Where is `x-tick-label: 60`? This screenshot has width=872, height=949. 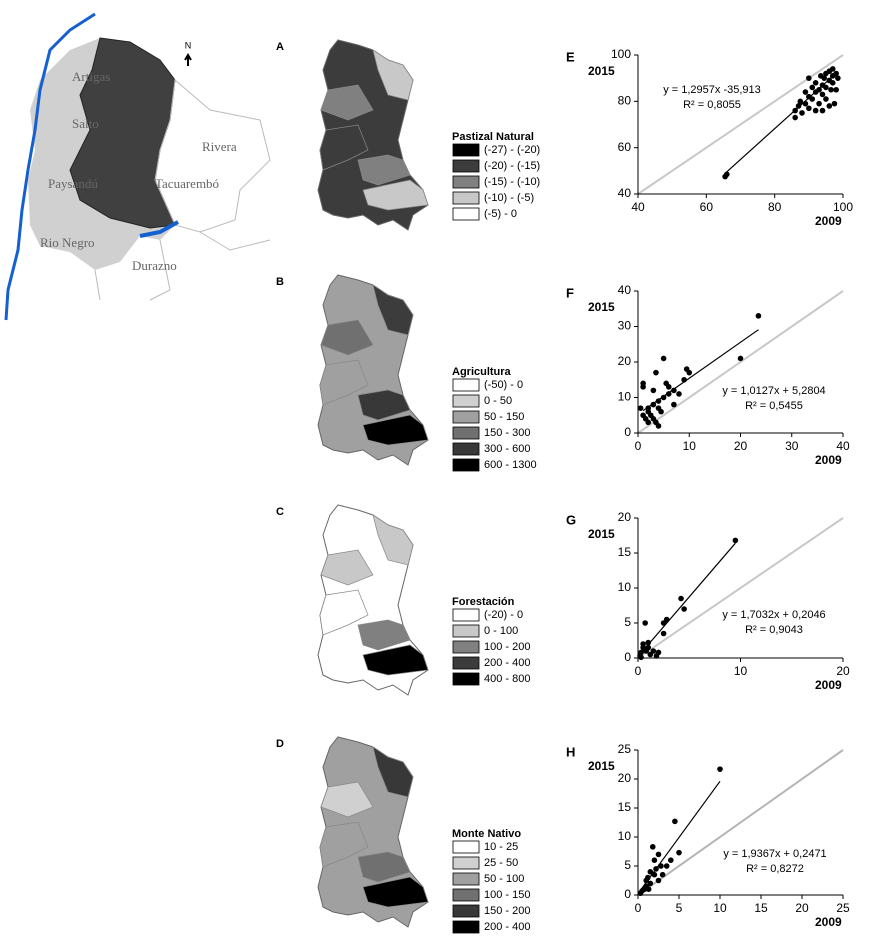 x-tick-label: 60 is located at coordinates (707, 207).